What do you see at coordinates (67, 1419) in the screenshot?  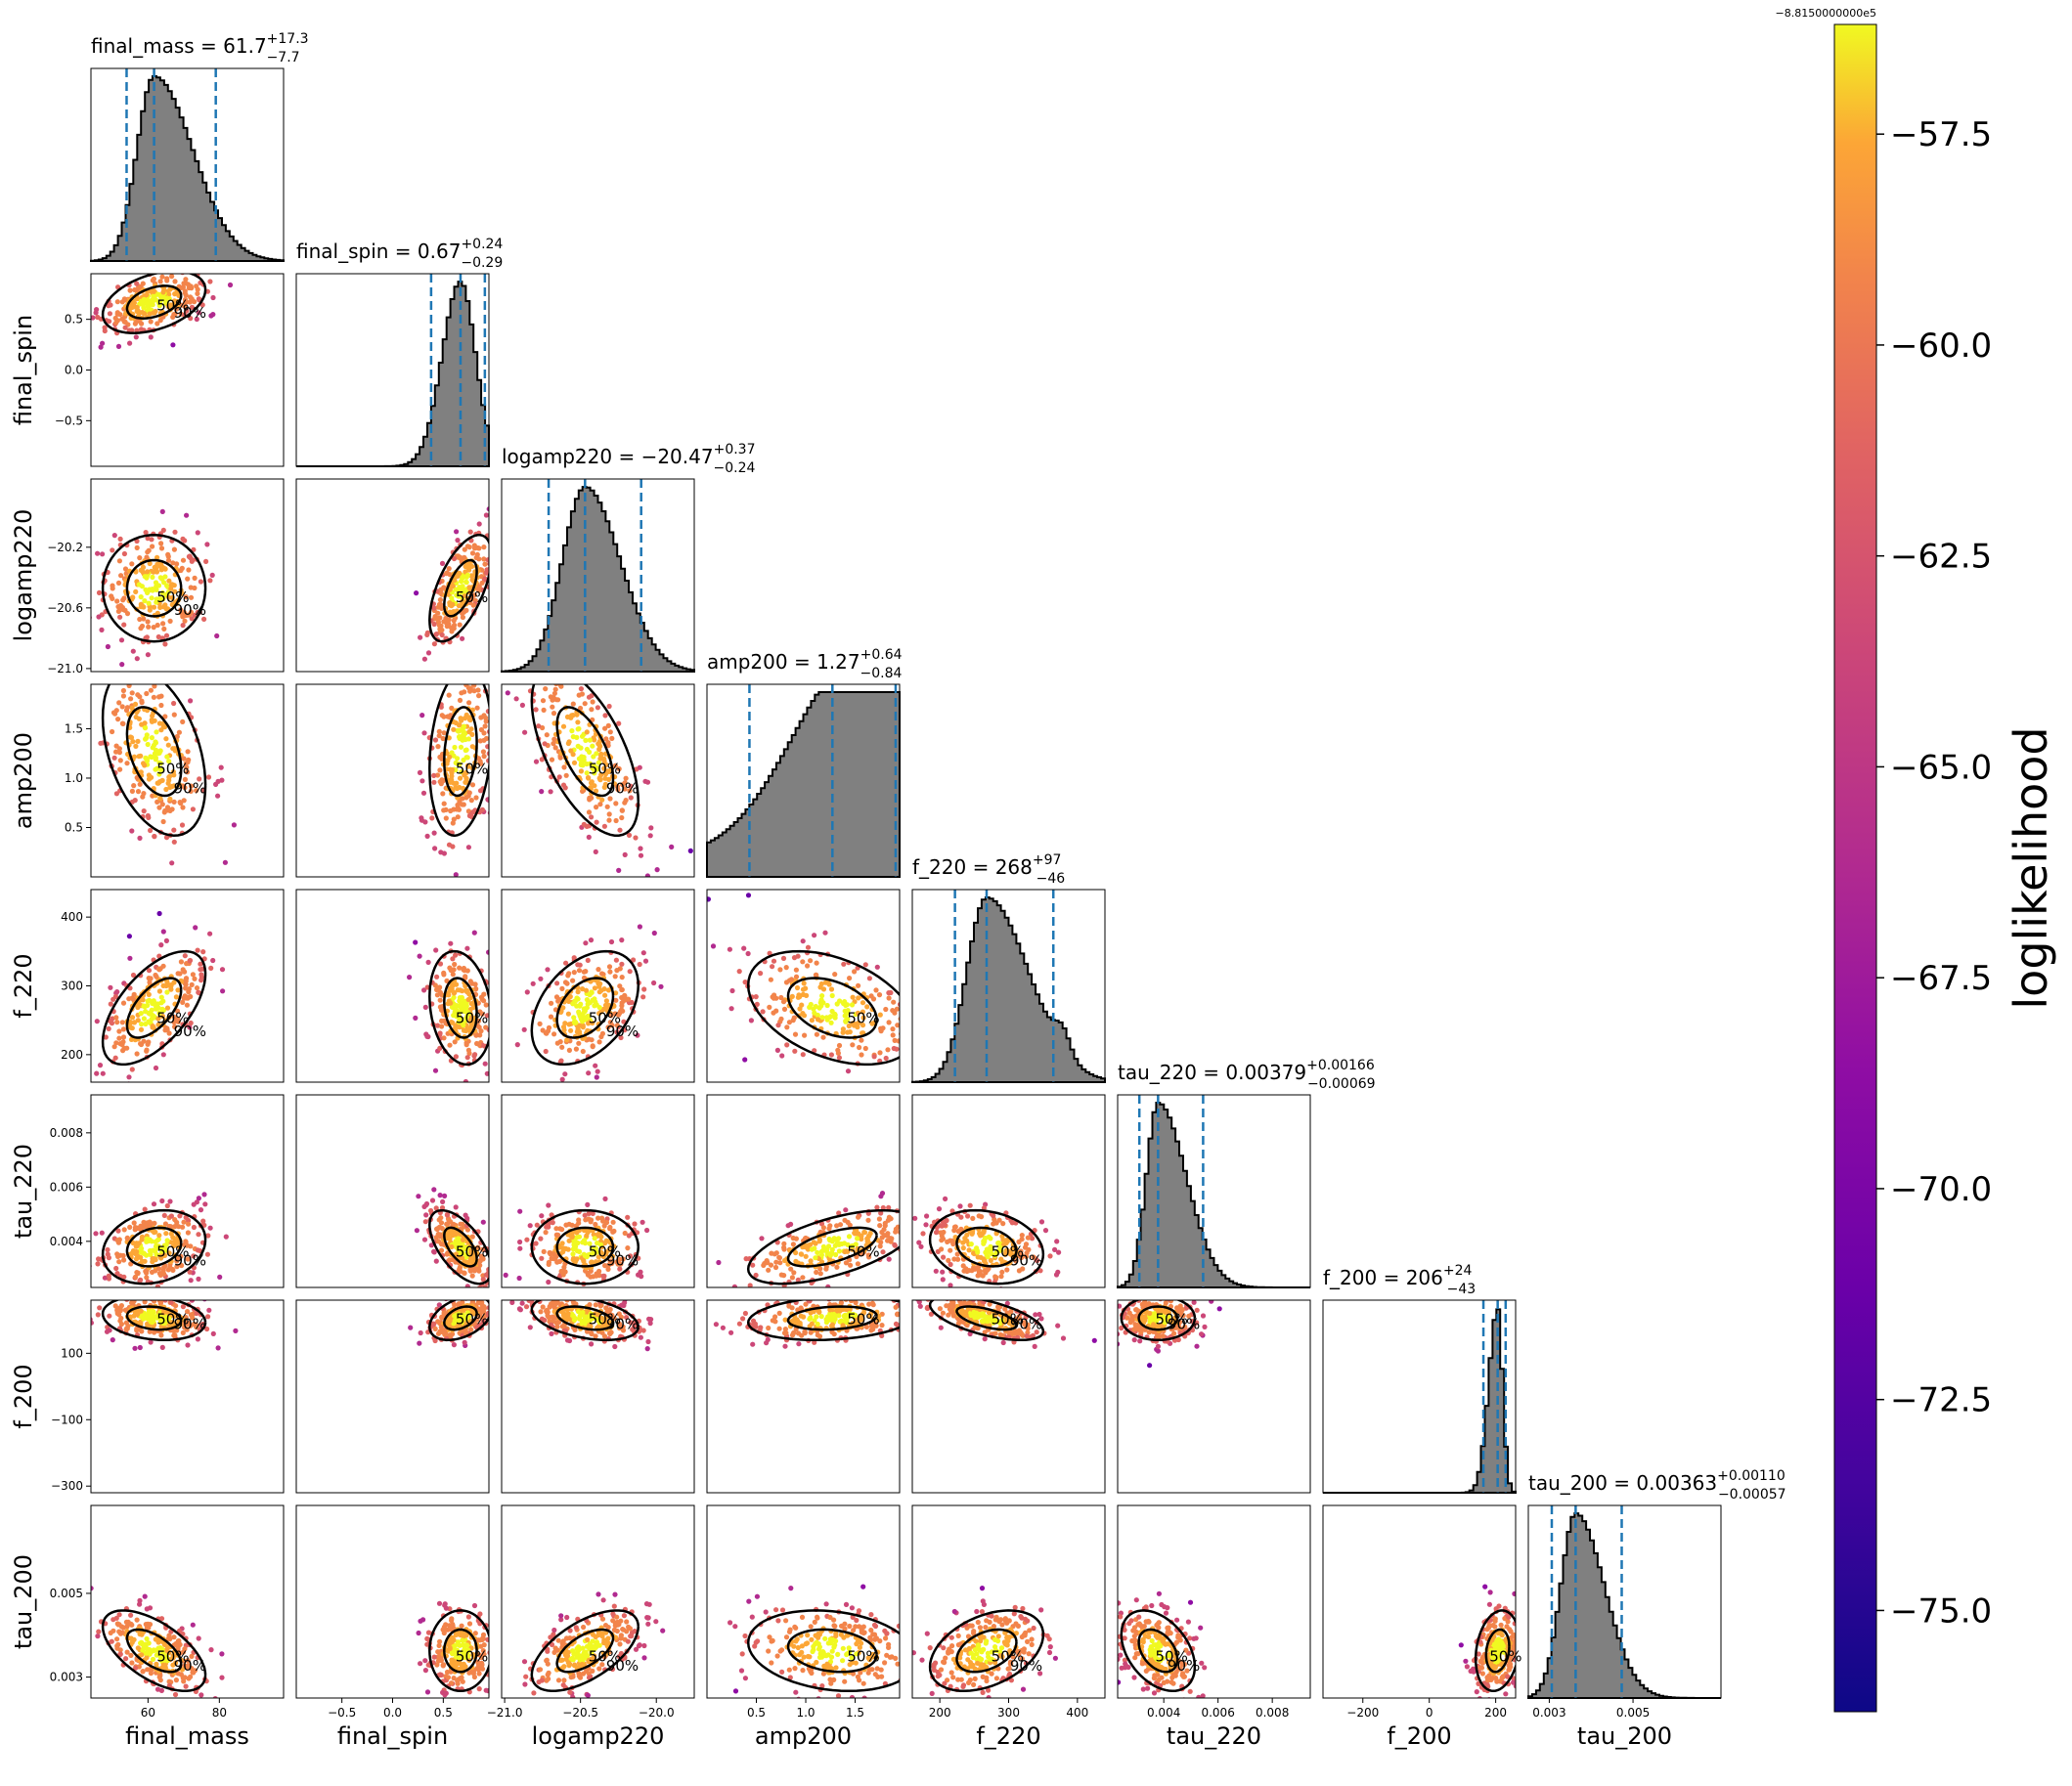 I see `y-tick-label: −100` at bounding box center [67, 1419].